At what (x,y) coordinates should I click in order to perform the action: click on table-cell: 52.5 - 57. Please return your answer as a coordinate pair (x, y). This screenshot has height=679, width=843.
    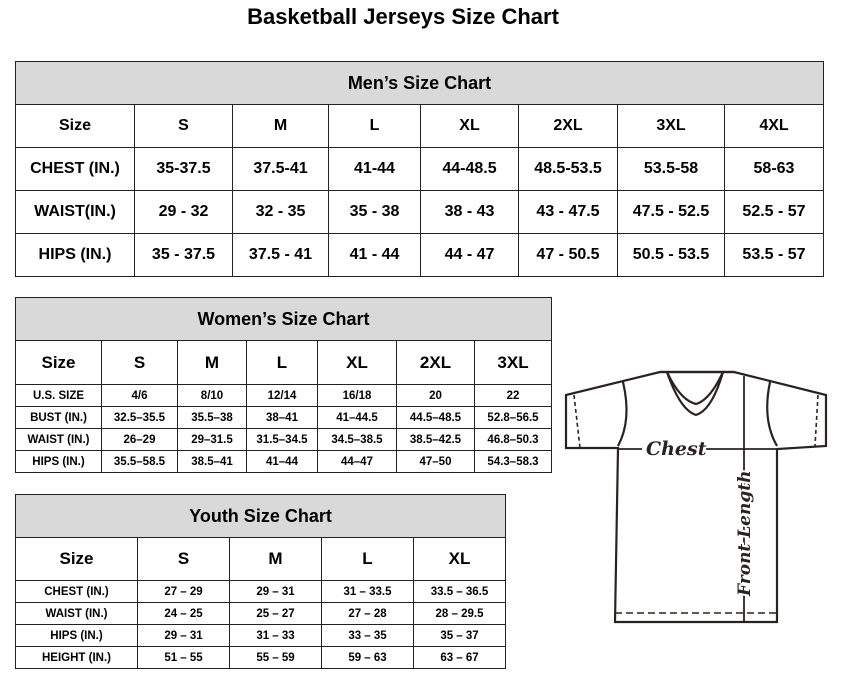
    Looking at the image, I should click on (774, 212).